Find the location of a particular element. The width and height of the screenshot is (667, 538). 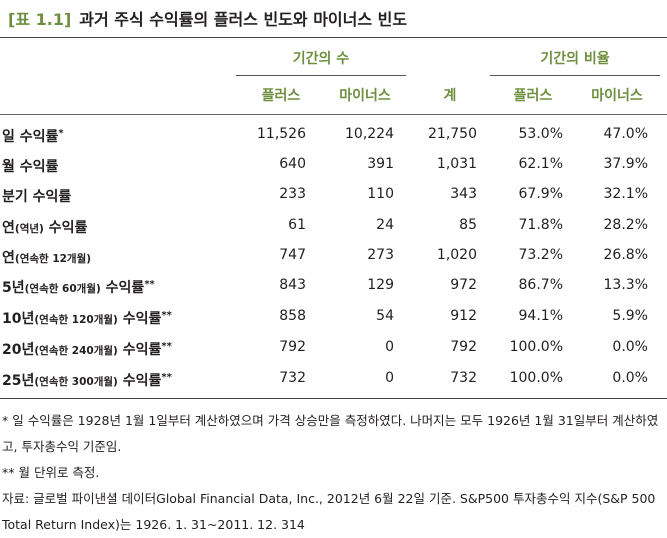

group-header-ratio: 기간의 비율 is located at coordinates (575, 59).